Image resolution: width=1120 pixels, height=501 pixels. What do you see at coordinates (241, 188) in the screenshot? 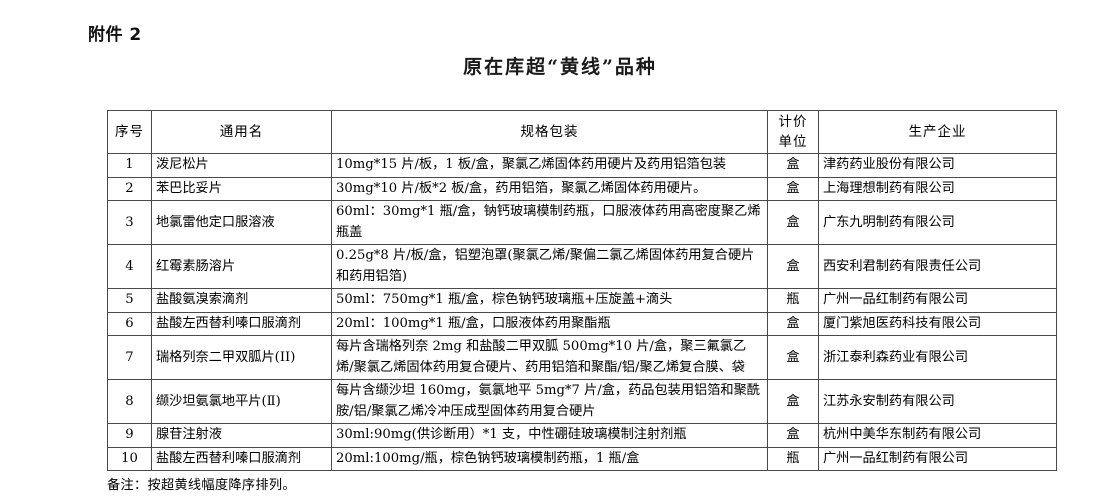
I see `cell-name: 苯巴比妥片` at bounding box center [241, 188].